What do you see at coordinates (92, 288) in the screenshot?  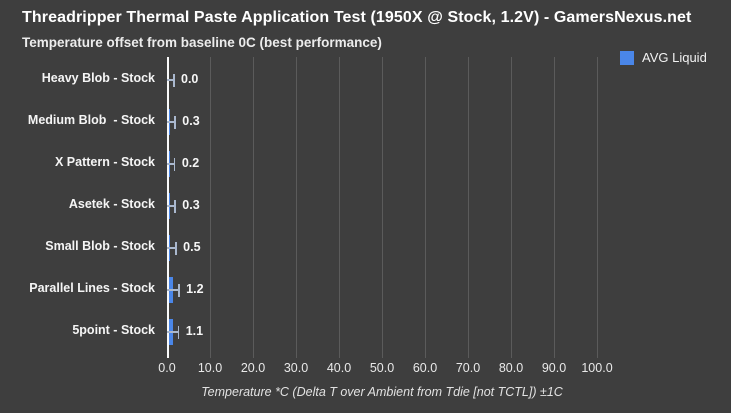 I see `category-label: Parallel Lines - Stock` at bounding box center [92, 288].